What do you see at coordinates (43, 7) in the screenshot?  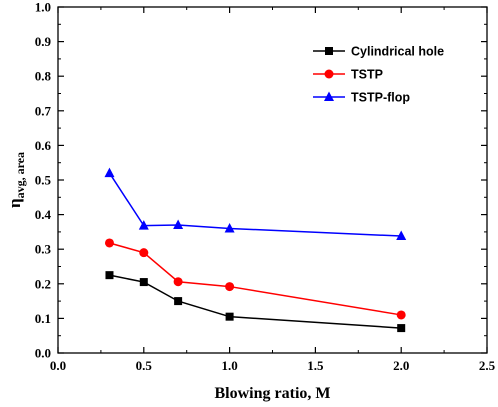 I see `y-tick-label: 1.0` at bounding box center [43, 7].